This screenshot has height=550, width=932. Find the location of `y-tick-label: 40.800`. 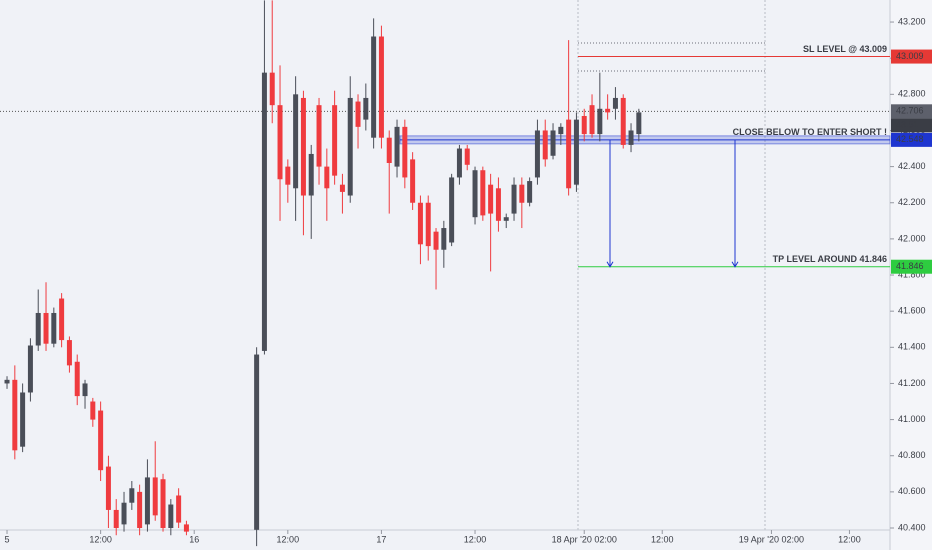

y-tick-label: 40.800 is located at coordinates (912, 455).